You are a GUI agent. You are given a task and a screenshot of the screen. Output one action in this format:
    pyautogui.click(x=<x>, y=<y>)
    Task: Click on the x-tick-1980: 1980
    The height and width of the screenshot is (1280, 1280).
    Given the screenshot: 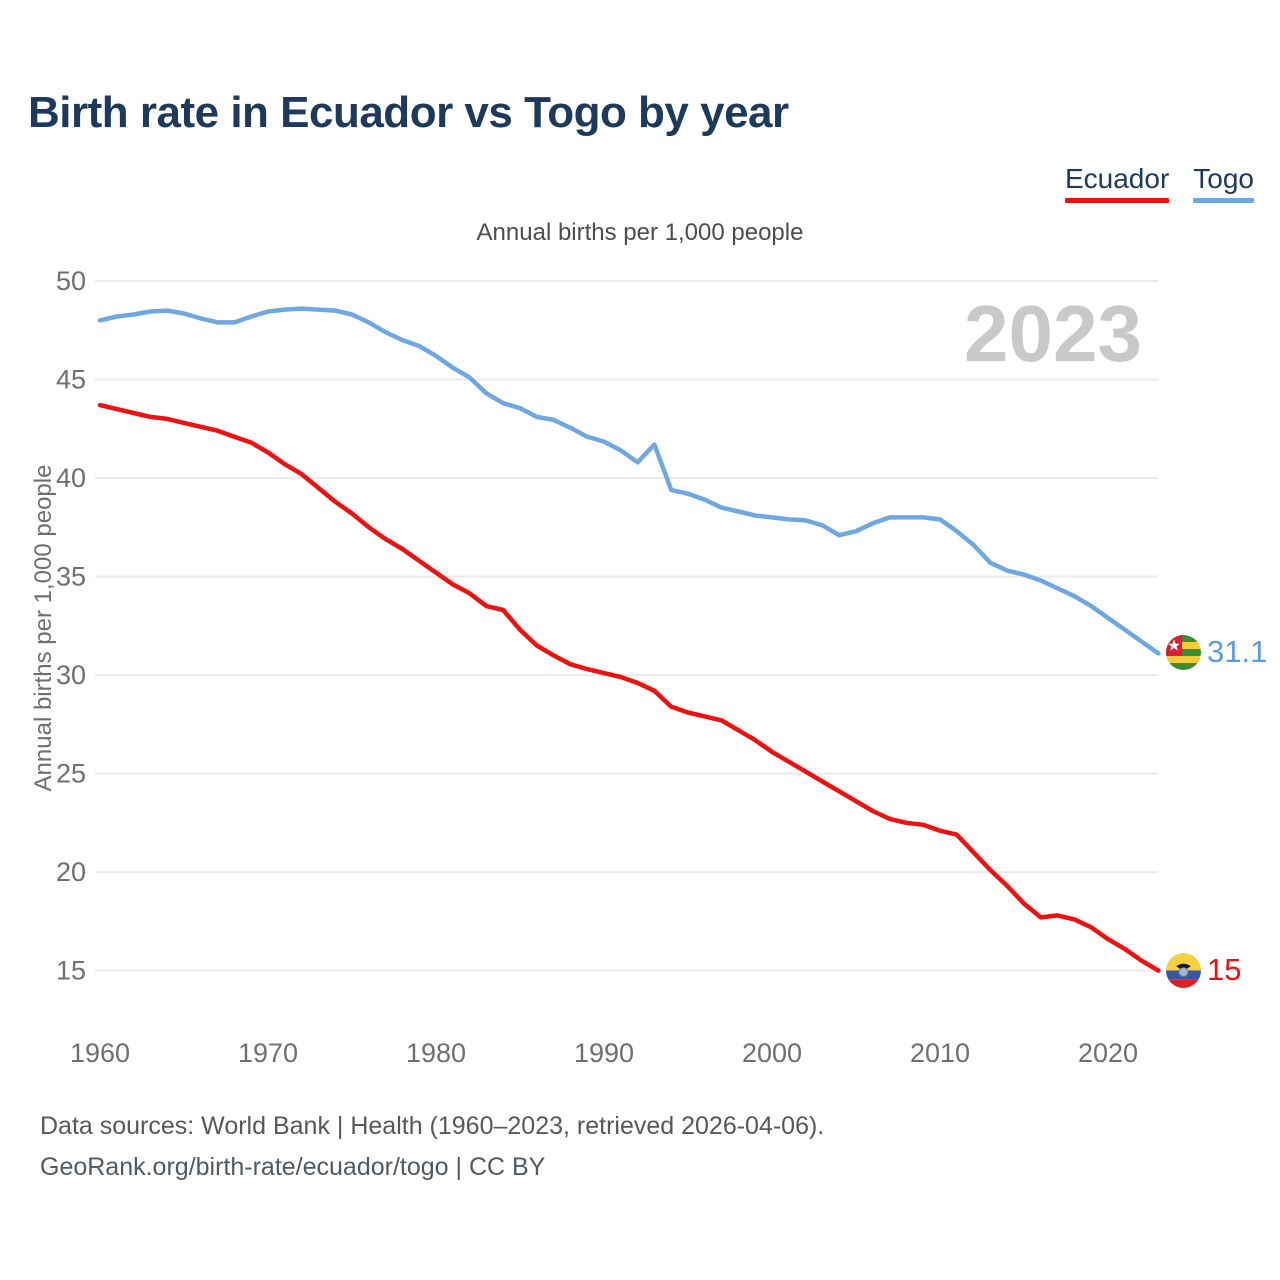 What is the action you would take?
    pyautogui.click(x=436, y=1053)
    